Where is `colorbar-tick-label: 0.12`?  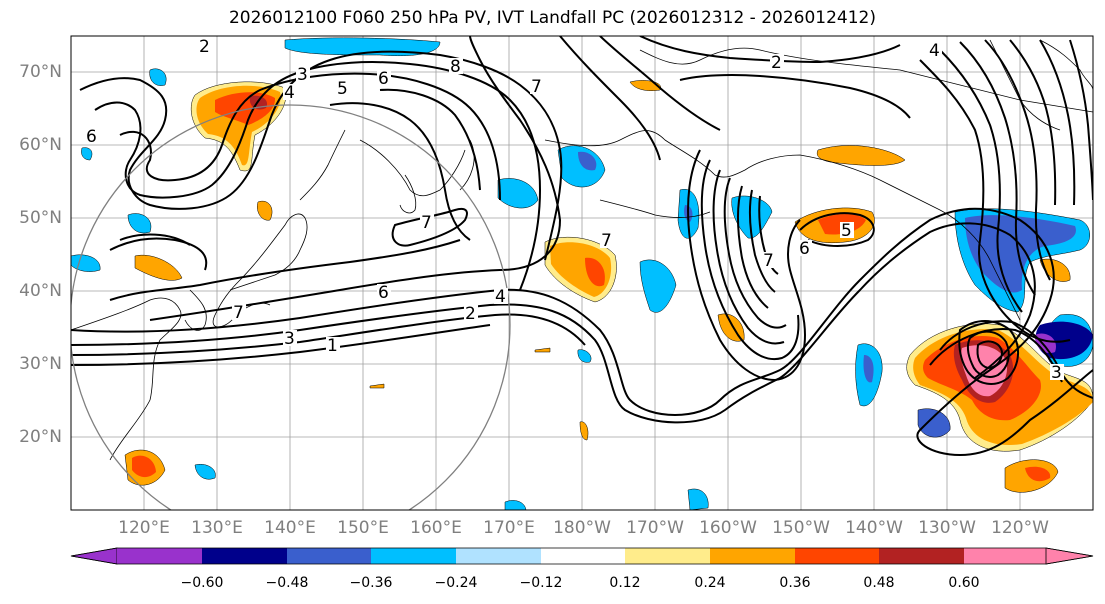
colorbar-tick-label: 0.12 is located at coordinates (625, 583).